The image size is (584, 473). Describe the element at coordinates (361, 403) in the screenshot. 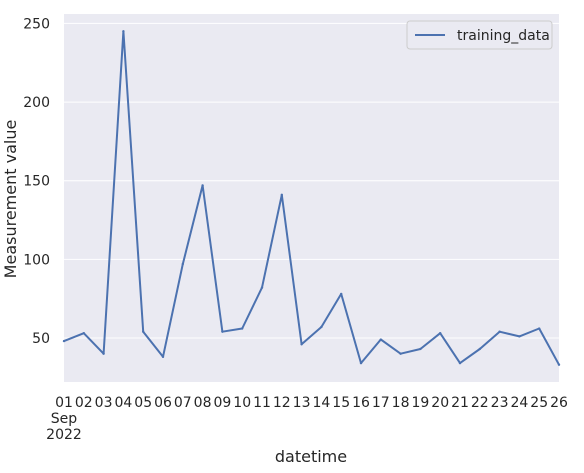

I see `x-tick-label: 16` at that location.